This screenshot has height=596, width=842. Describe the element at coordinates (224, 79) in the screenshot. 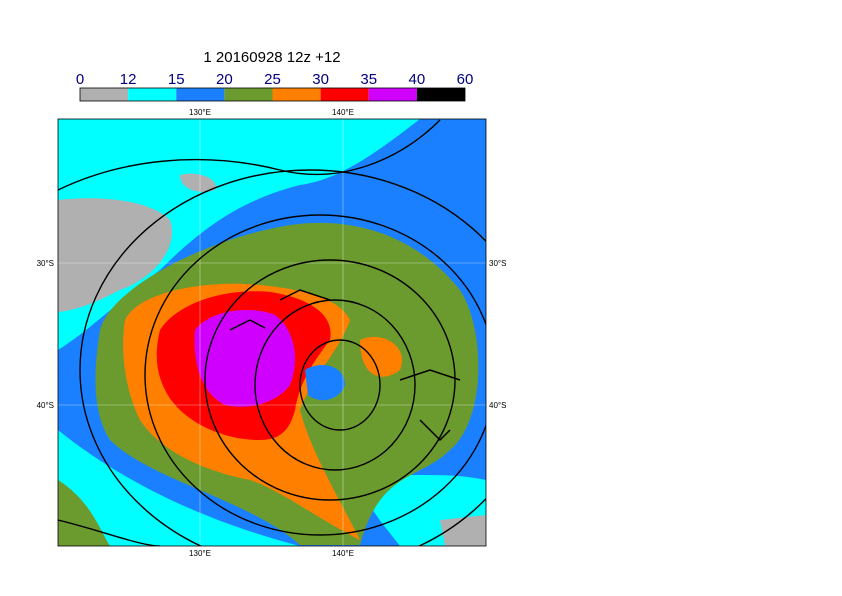

I see `colorbar-label: 20` at that location.